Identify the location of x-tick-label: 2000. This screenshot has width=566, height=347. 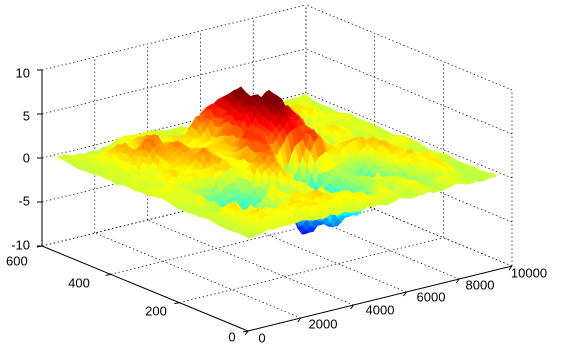
(323, 323).